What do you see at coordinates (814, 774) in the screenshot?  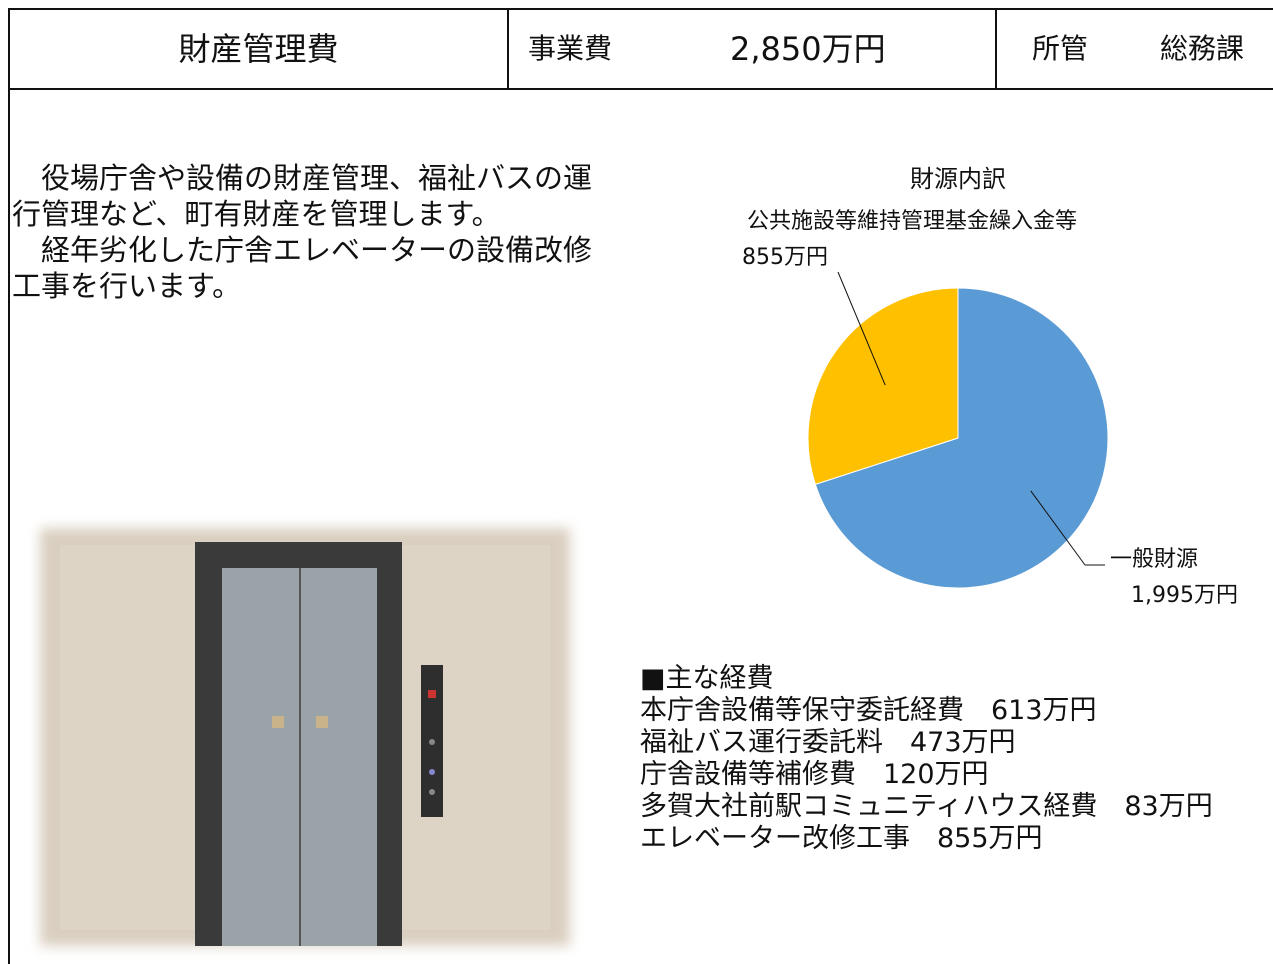 I see `expense-item: 庁舎設備等補修費 120万円` at bounding box center [814, 774].